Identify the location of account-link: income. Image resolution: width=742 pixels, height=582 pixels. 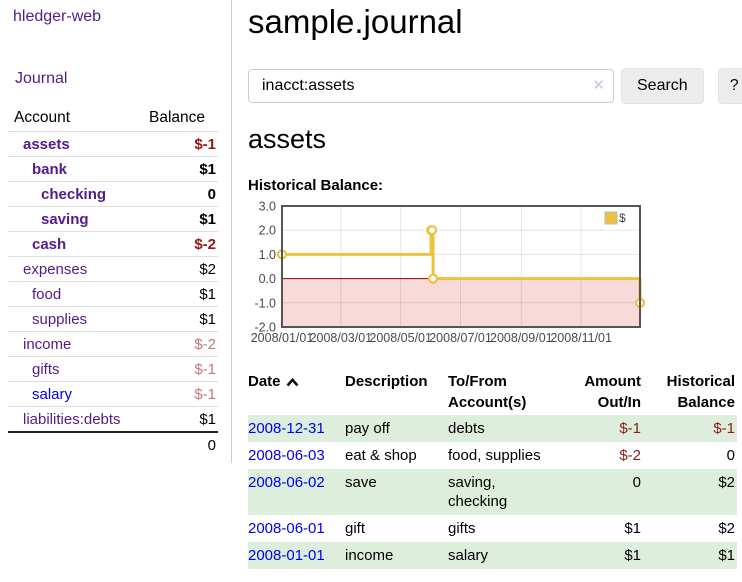
(47, 344).